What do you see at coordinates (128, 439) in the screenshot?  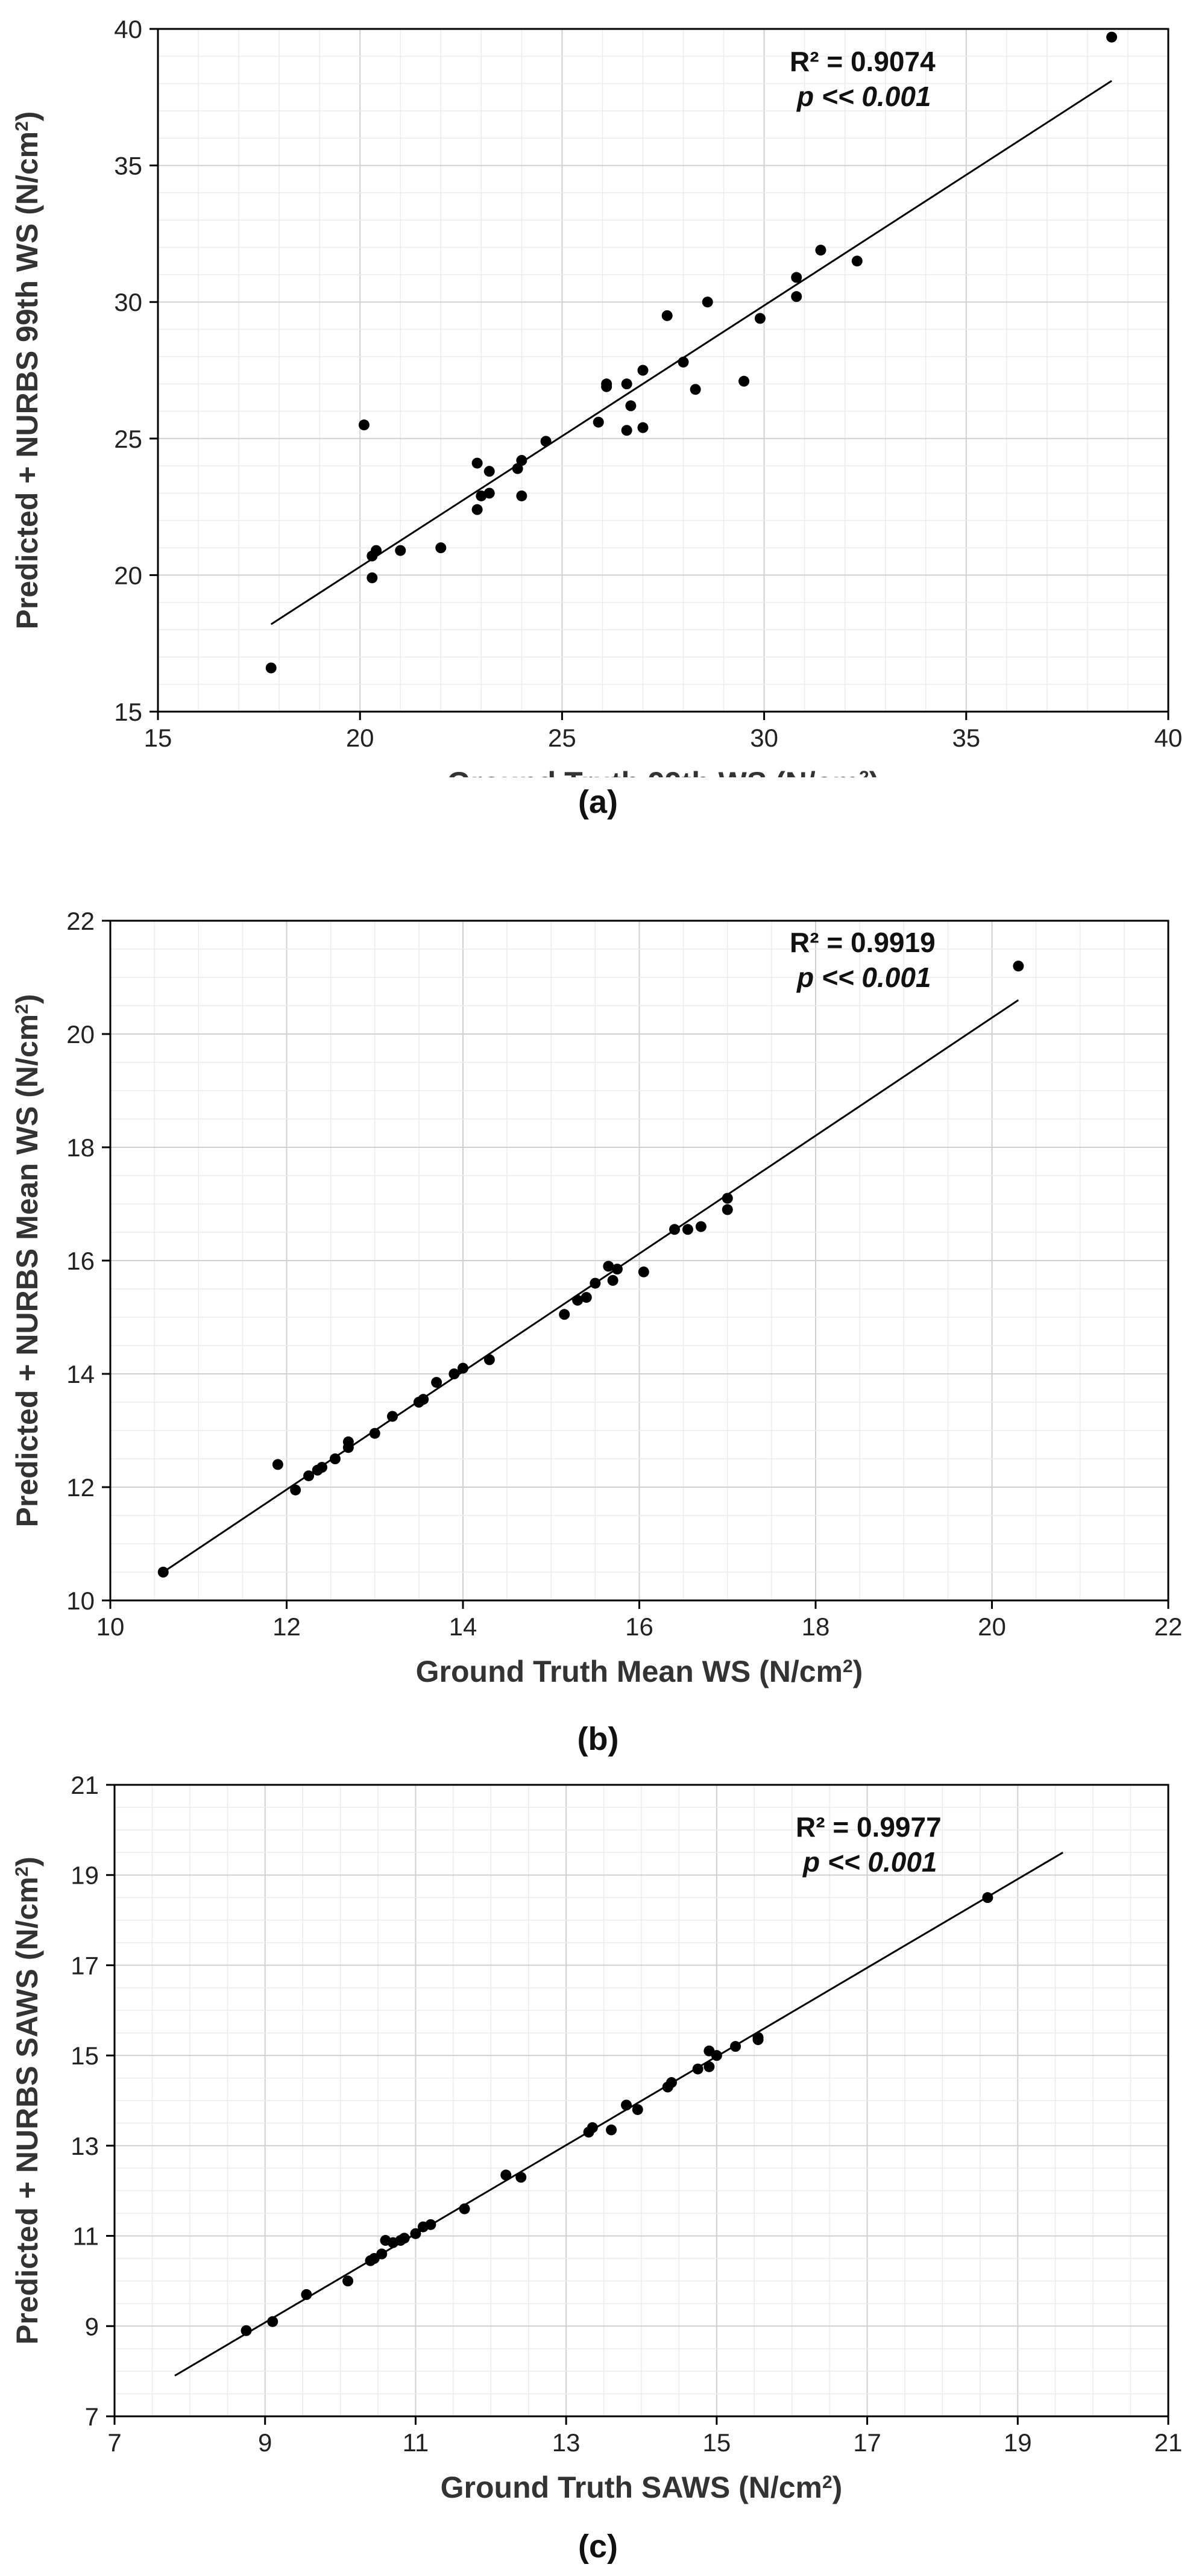 I see `y-tick-label: 25` at bounding box center [128, 439].